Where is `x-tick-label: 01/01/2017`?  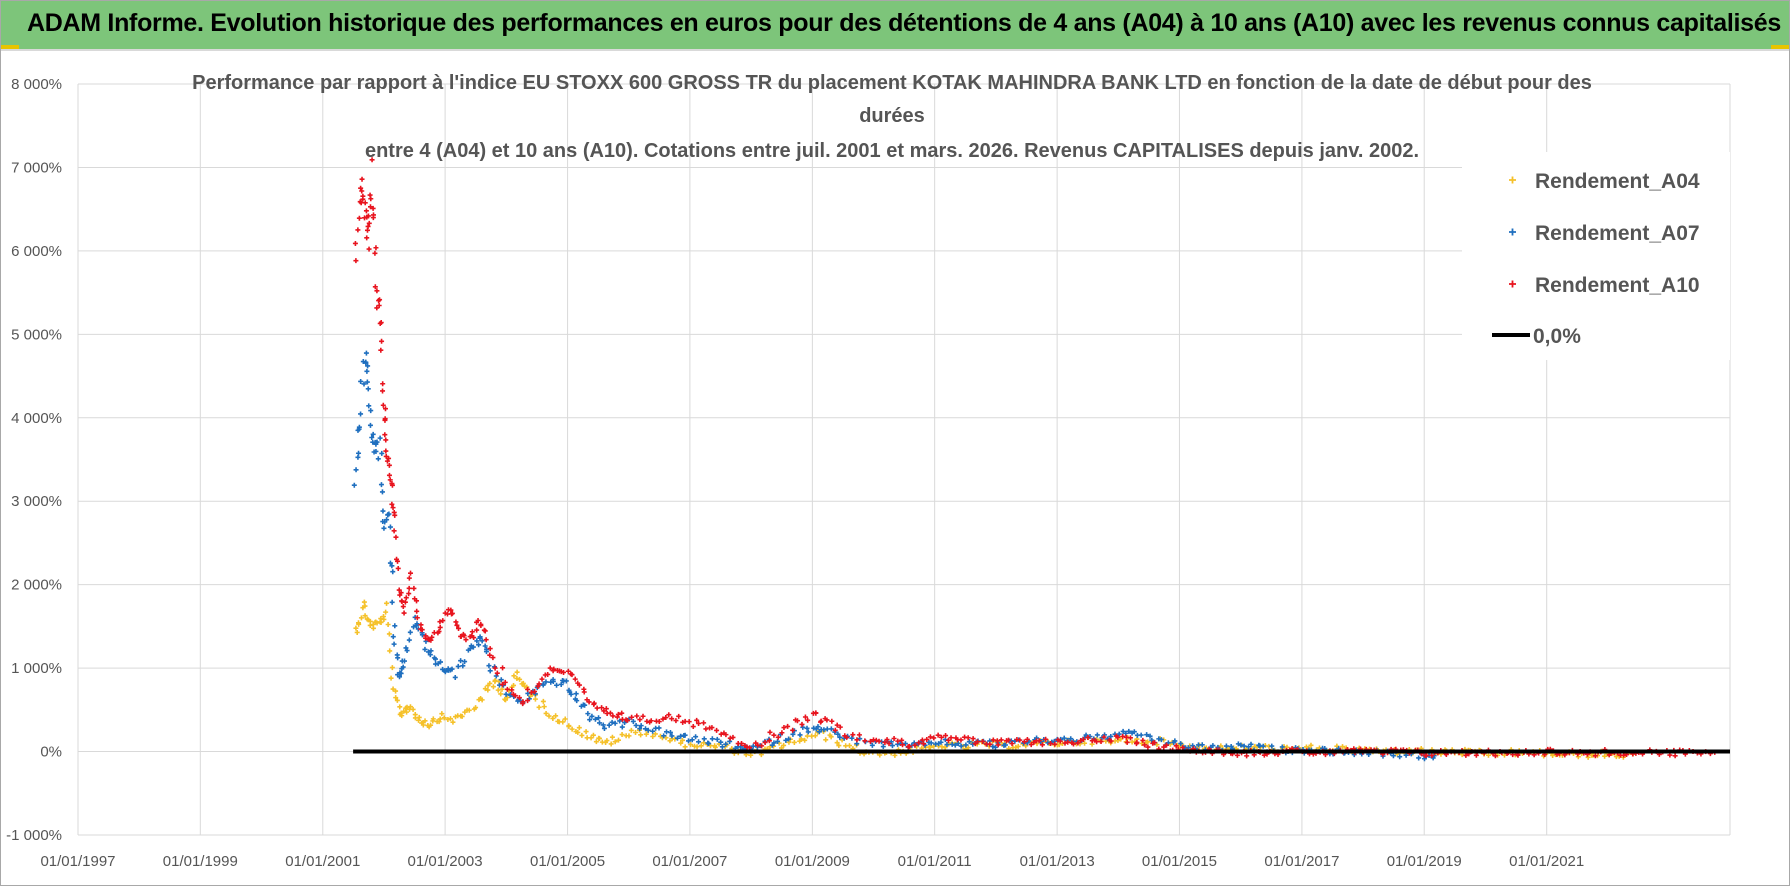
x-tick-label: 01/01/2017 is located at coordinates (1301, 861).